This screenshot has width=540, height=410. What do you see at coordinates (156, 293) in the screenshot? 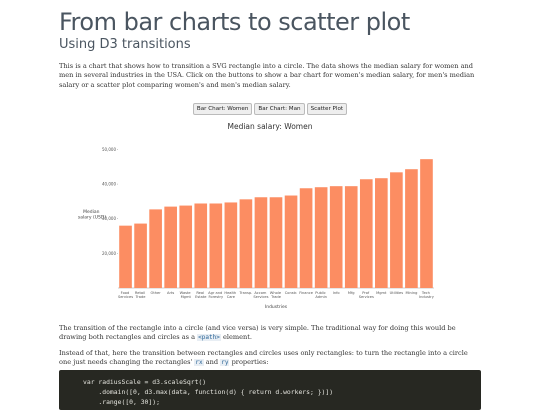
I see `x-tick-label: Other` at bounding box center [156, 293].